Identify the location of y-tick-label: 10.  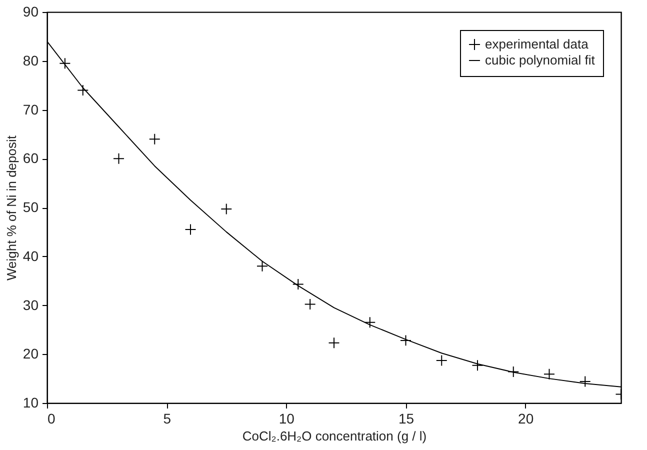
(30, 402).